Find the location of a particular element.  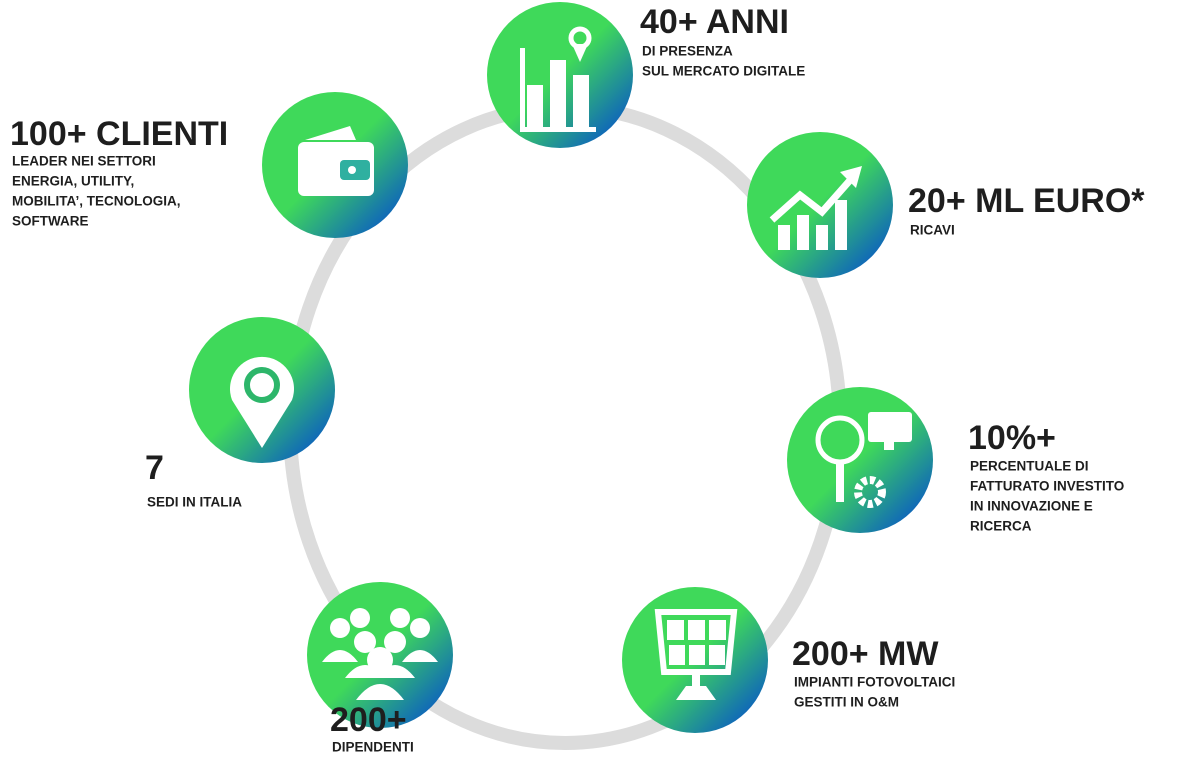

stat-title: 40+ ANNI is located at coordinates (714, 22).